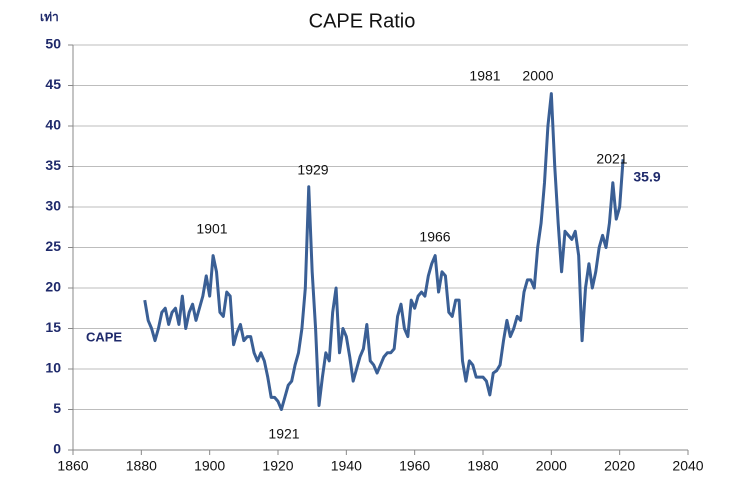 The image size is (740, 483). I want to click on x-tick-label: 2000, so click(551, 466).